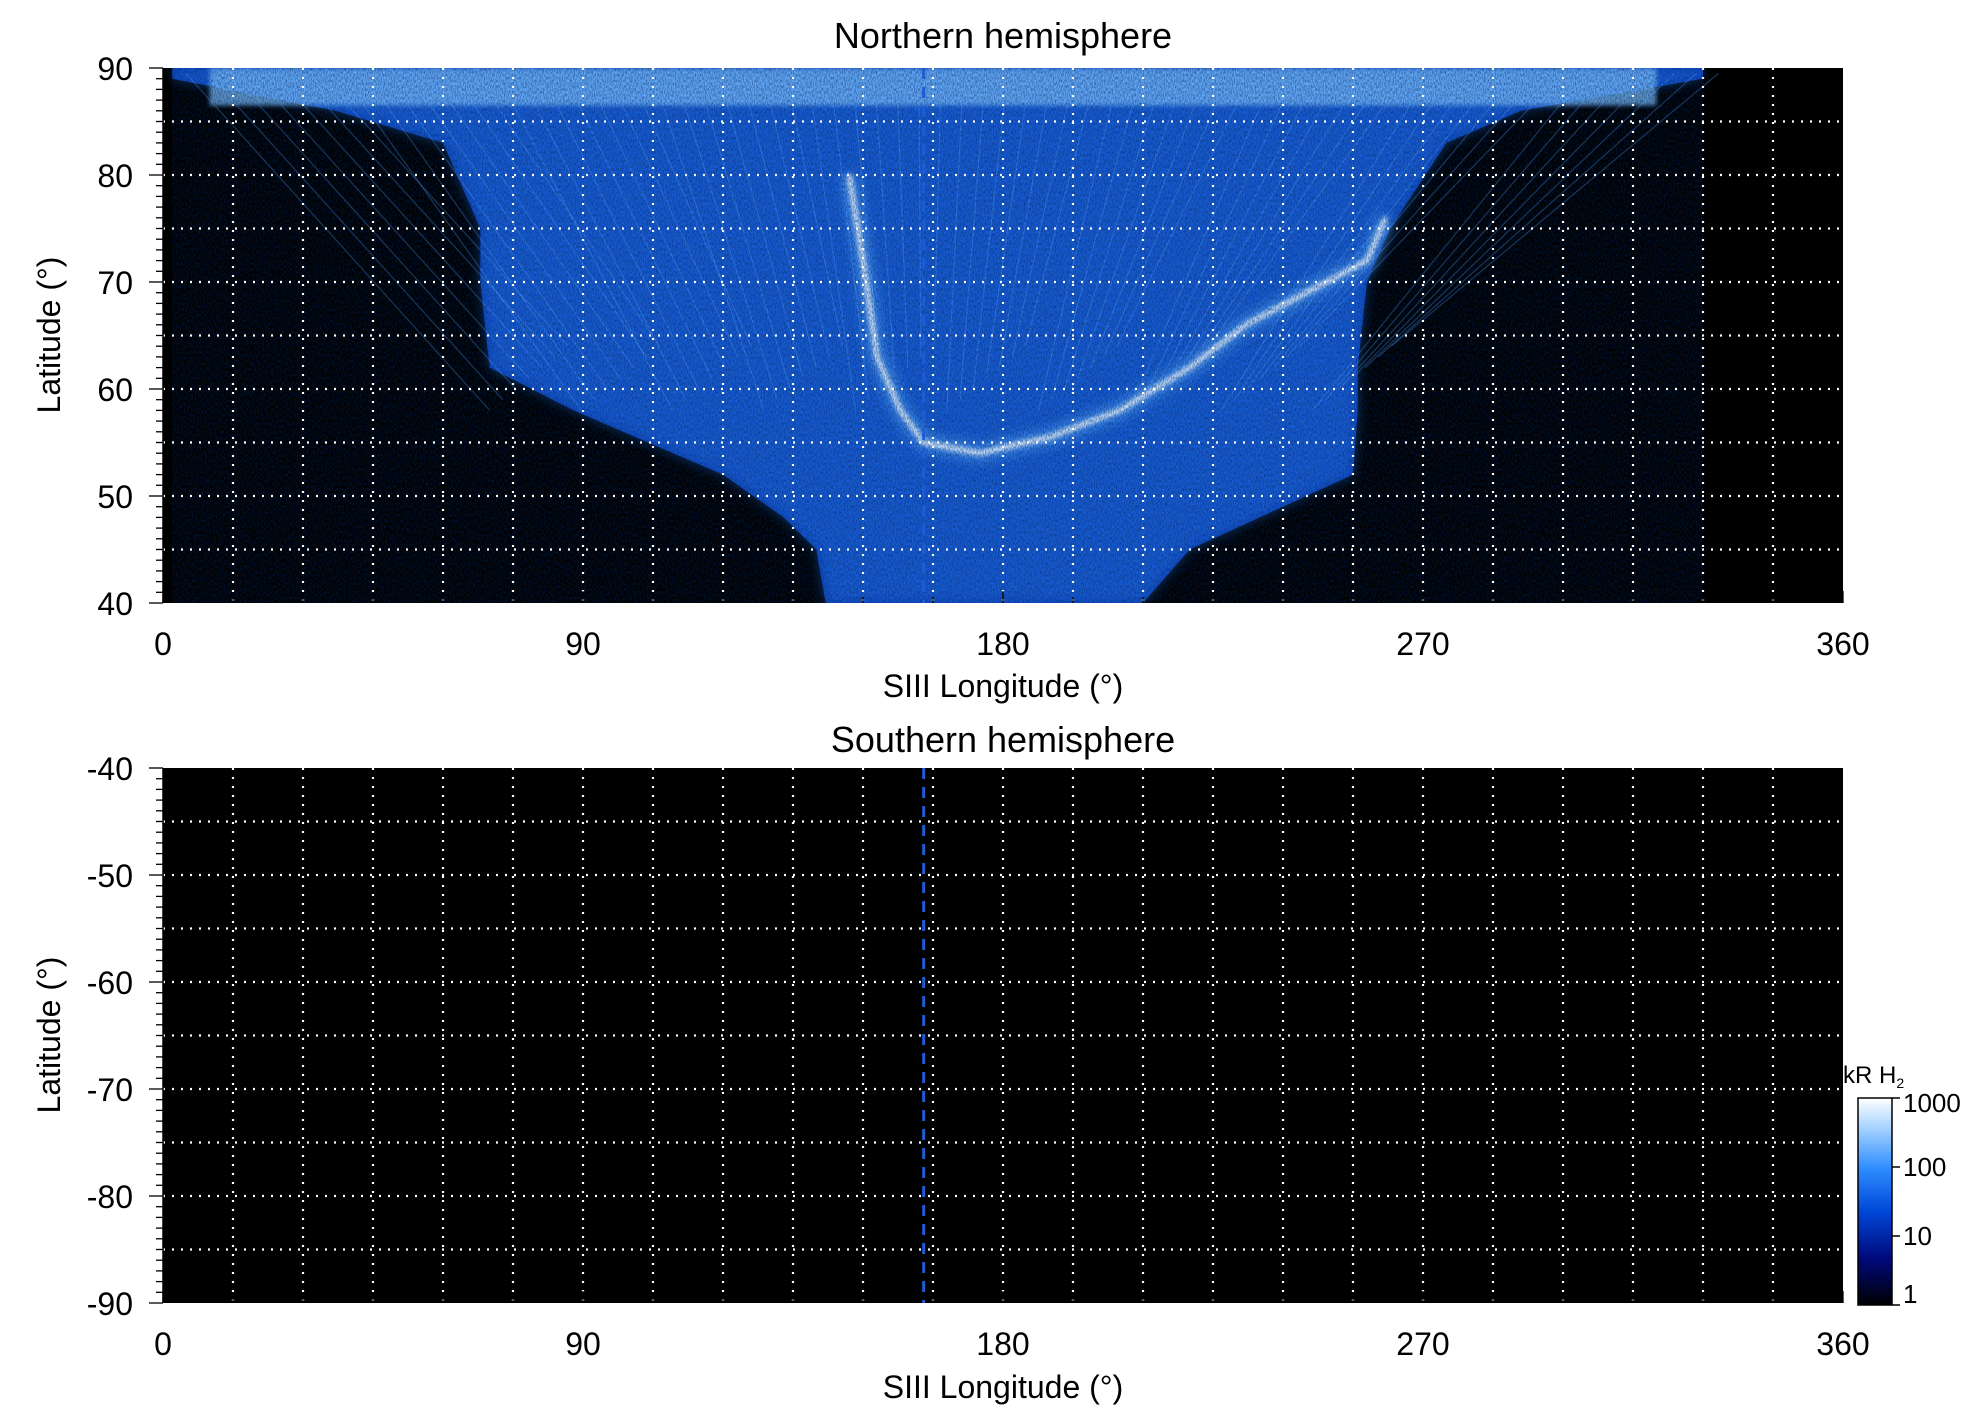  I want to click on y-tick-label: -60, so click(110, 983).